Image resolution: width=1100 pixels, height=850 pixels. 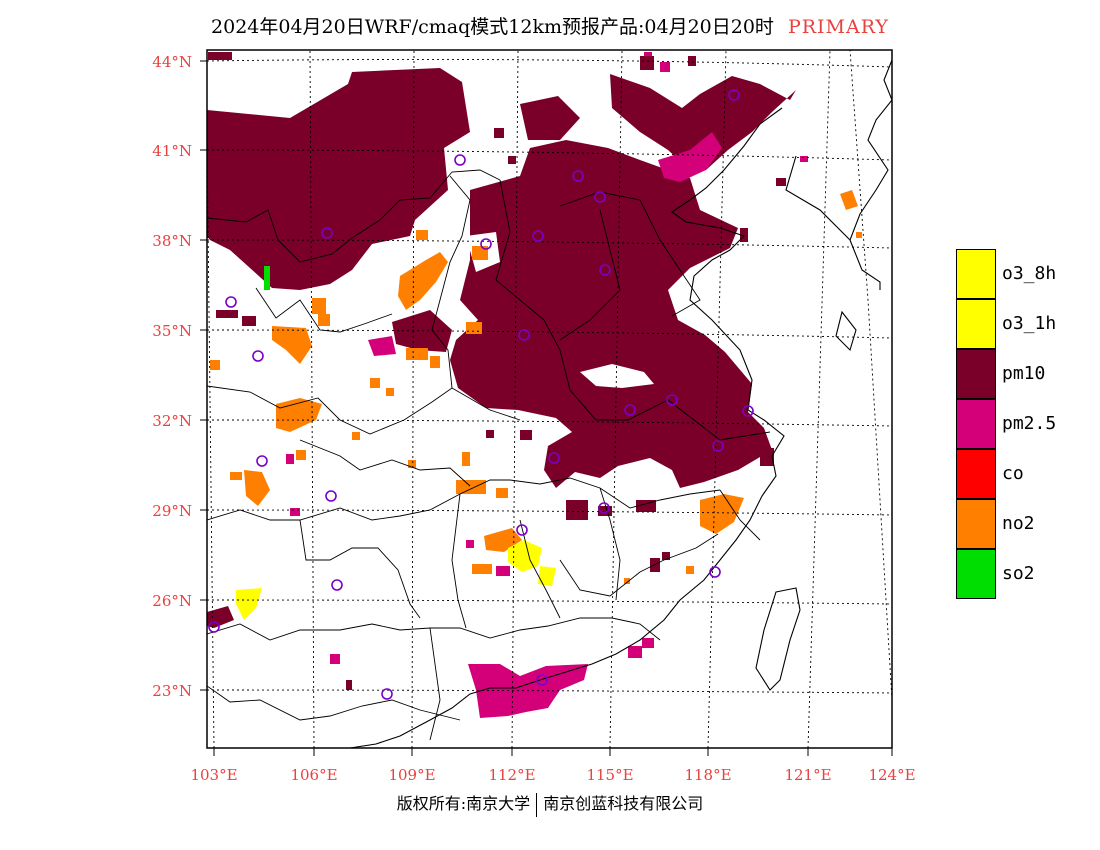 What do you see at coordinates (1018, 523) in the screenshot?
I see `legend-label: no2` at bounding box center [1018, 523].